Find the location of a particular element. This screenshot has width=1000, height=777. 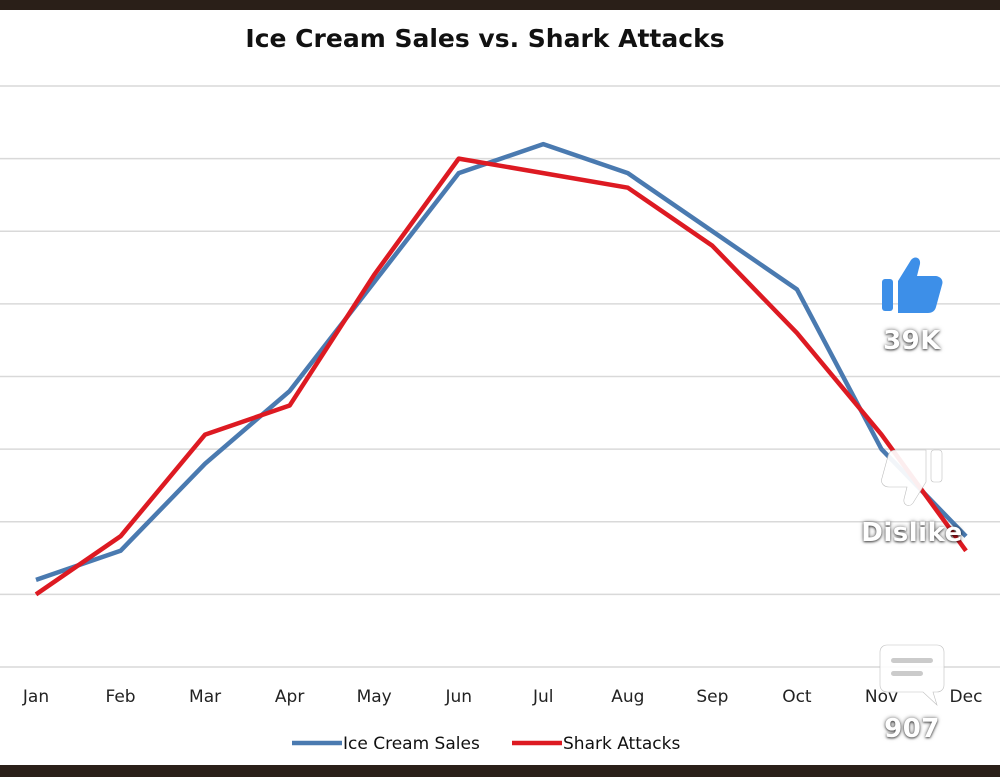

like-button: 39K is located at coordinates (912, 303).